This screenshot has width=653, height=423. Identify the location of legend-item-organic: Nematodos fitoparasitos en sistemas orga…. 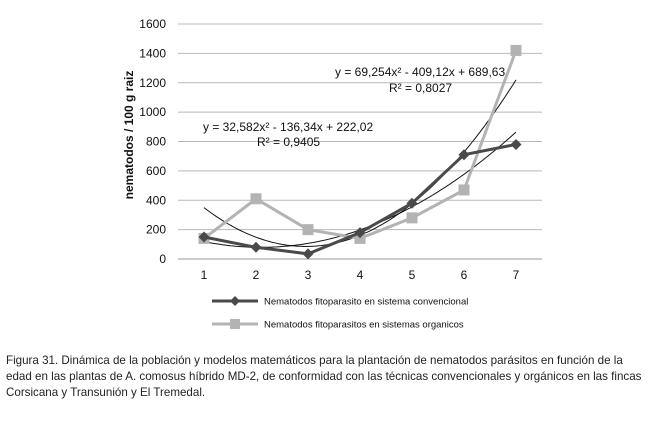
(338, 325).